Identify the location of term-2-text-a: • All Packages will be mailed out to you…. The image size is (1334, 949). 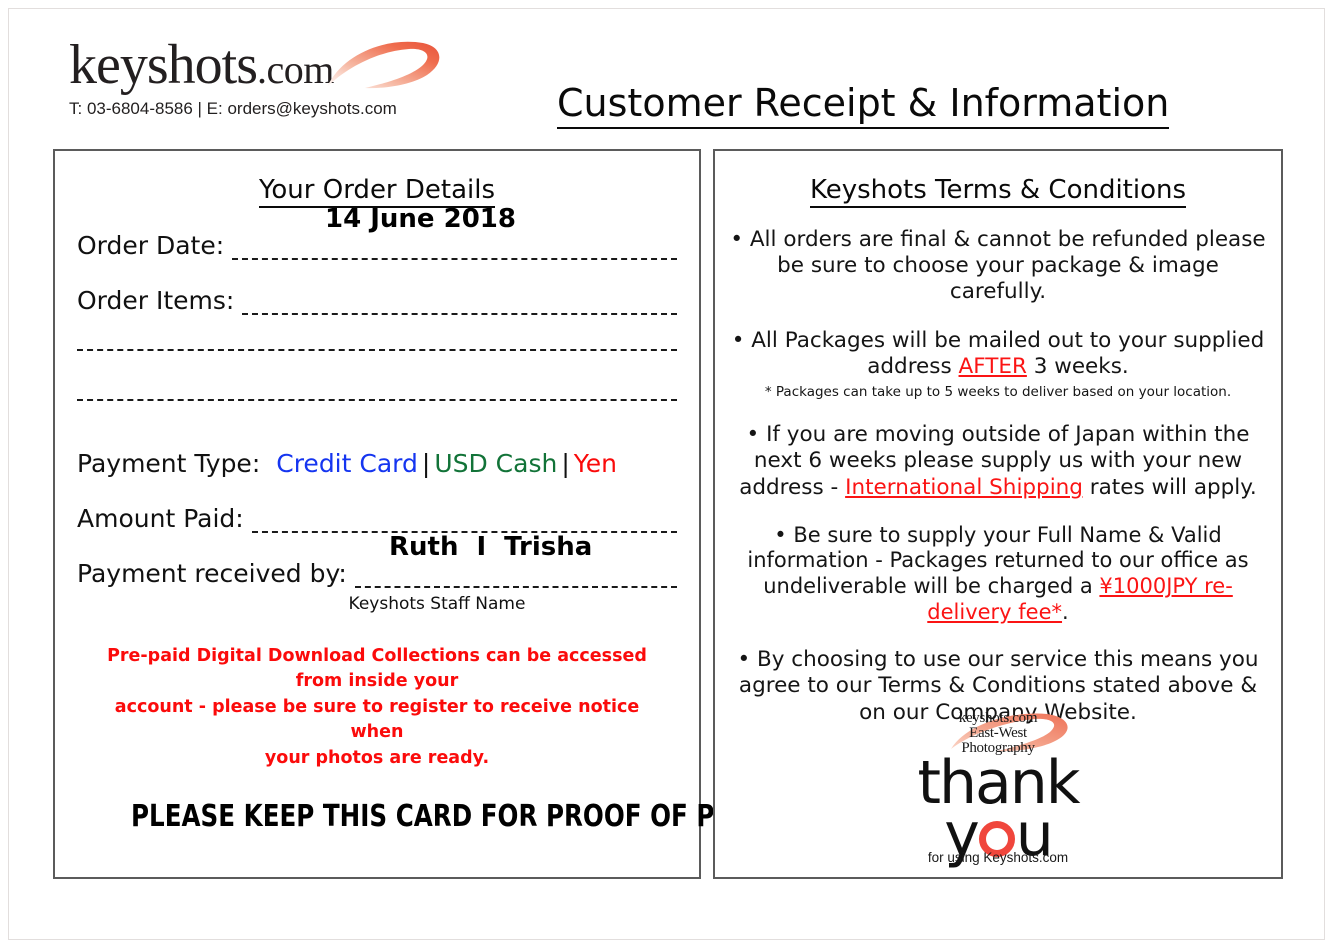
(998, 353).